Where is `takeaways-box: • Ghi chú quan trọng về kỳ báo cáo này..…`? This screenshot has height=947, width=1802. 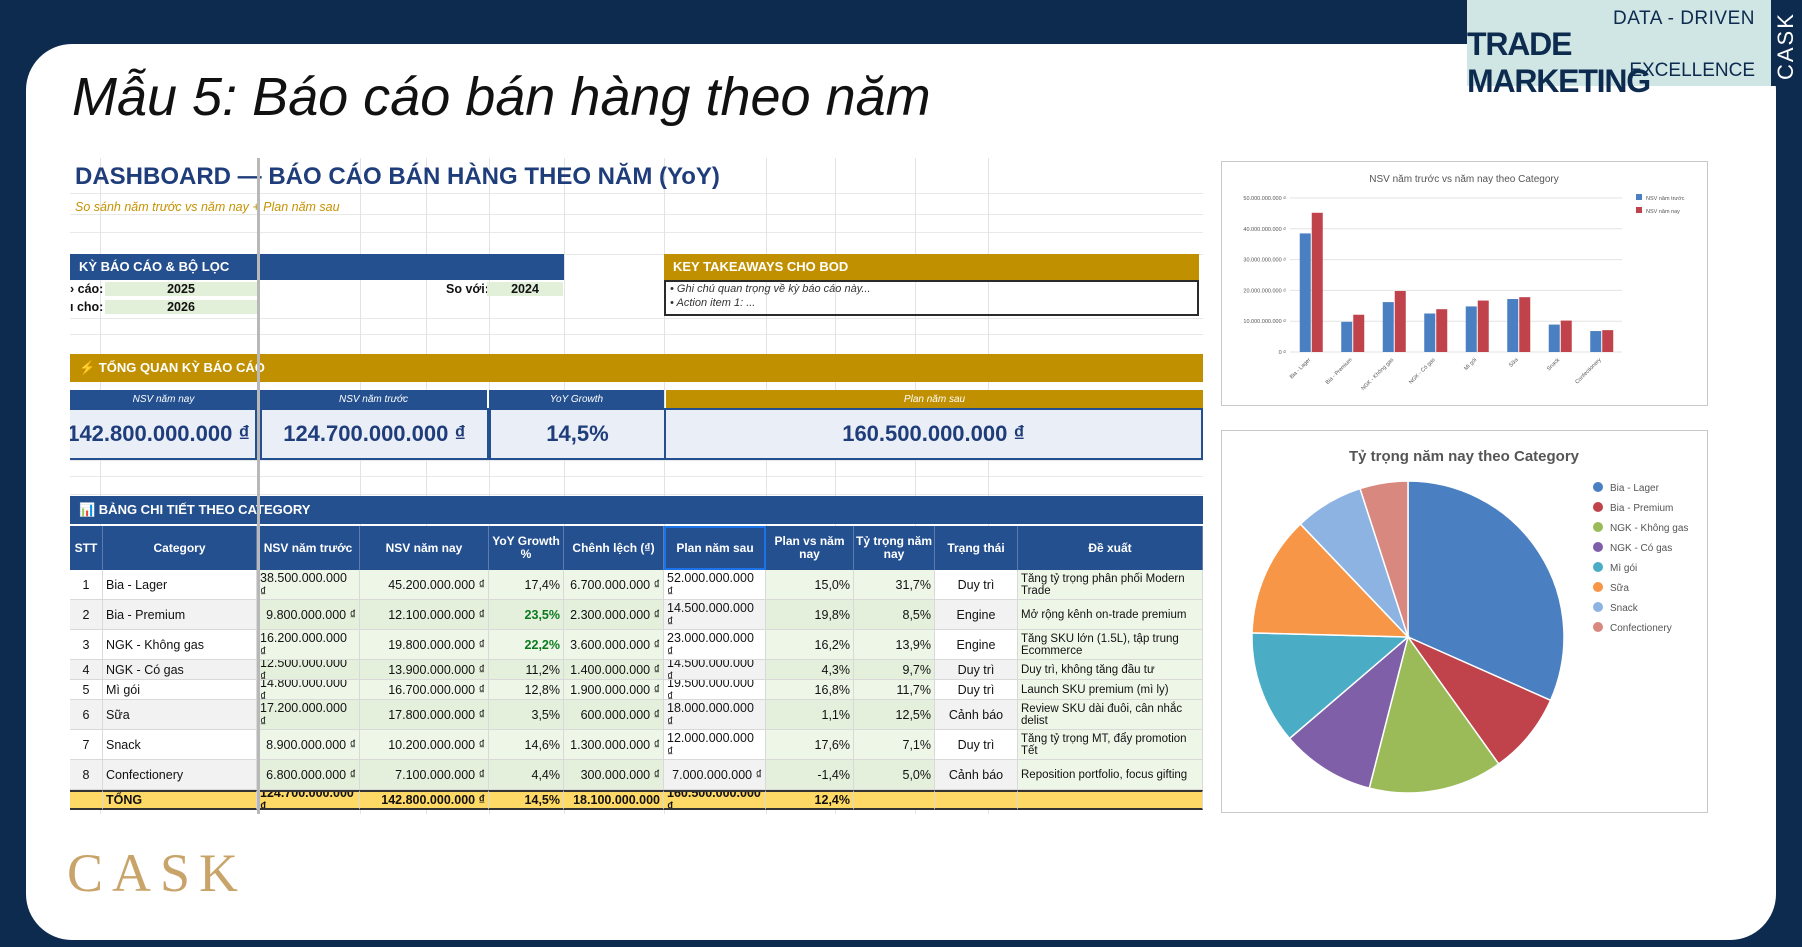
takeaways-box: • Ghi chú quan trọng về kỳ báo cáo này..… is located at coordinates (931, 298).